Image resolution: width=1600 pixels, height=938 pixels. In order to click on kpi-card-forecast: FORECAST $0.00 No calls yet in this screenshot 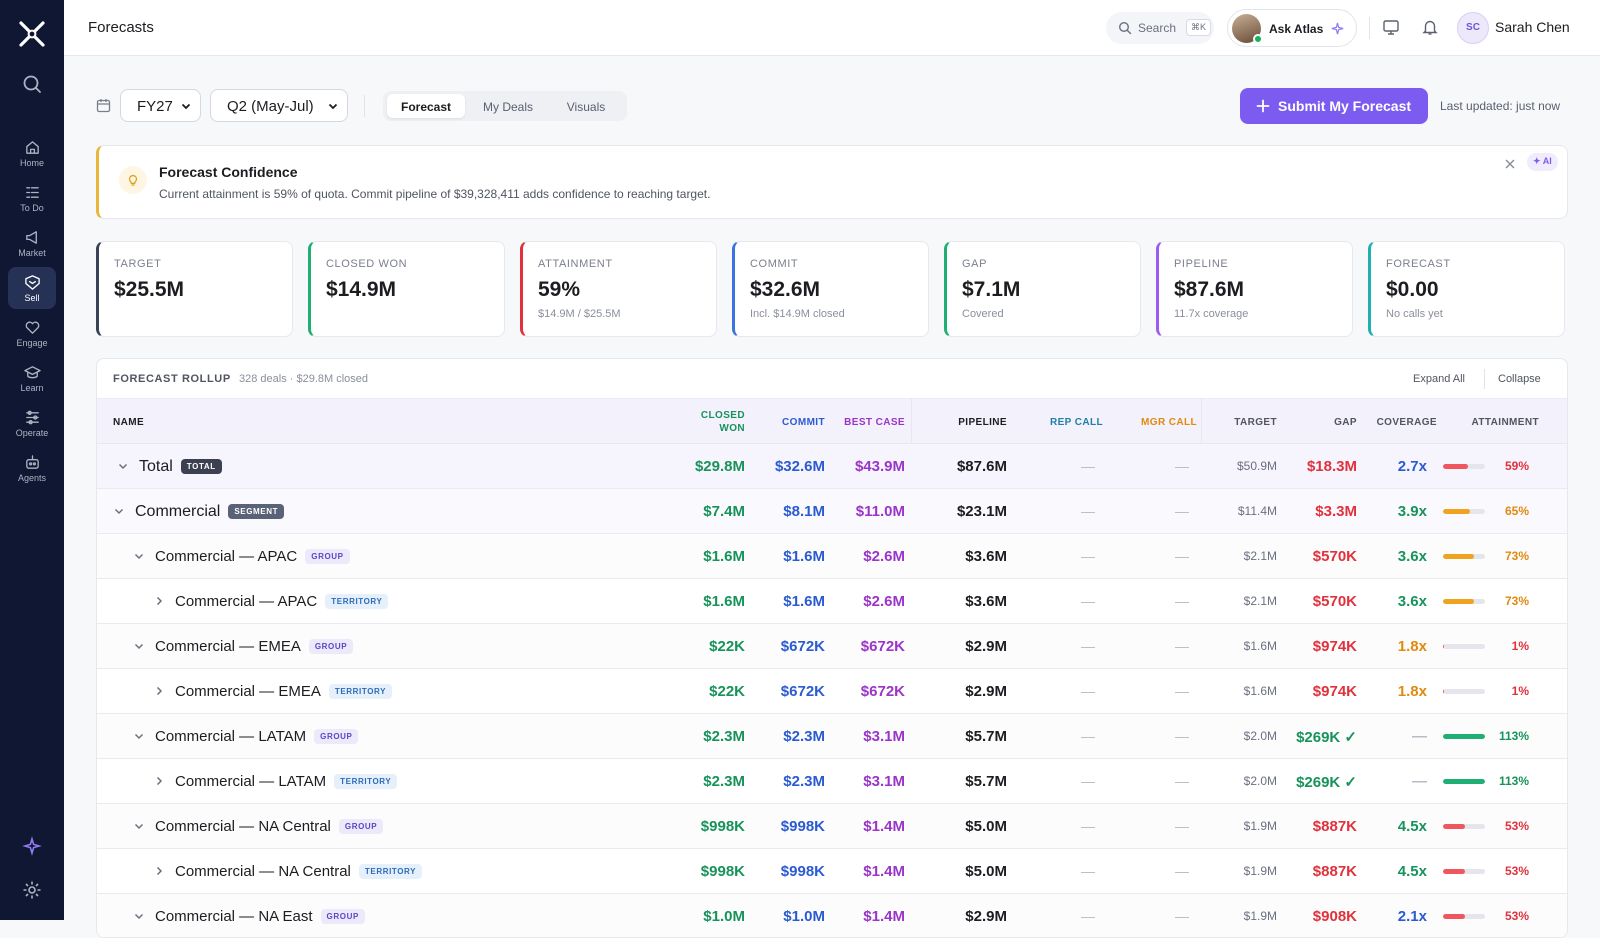, I will do `click(1466, 289)`.